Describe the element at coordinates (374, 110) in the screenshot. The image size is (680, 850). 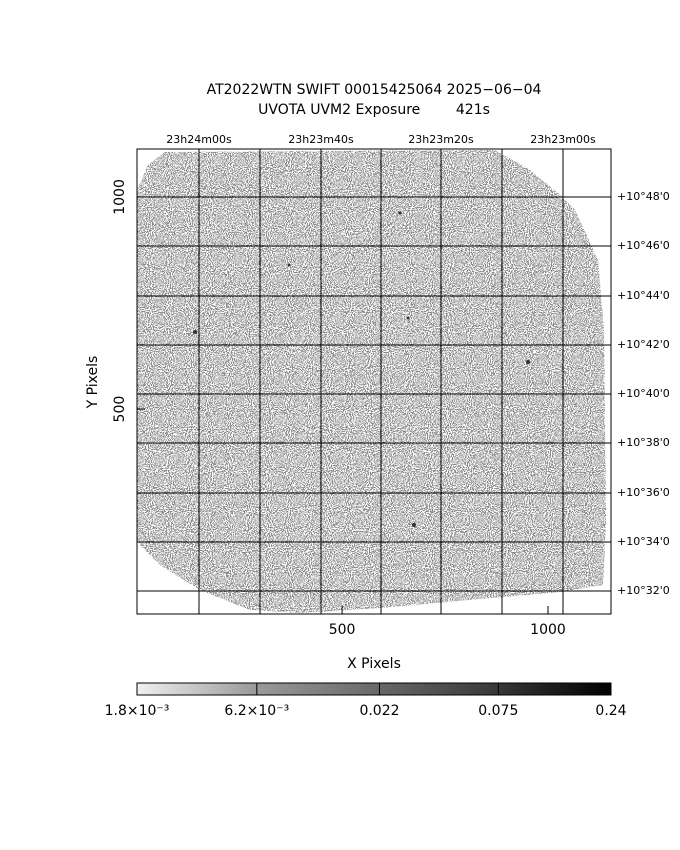
I see `chart-subtitle: UVOTA UVM2 Exposure 421s` at that location.